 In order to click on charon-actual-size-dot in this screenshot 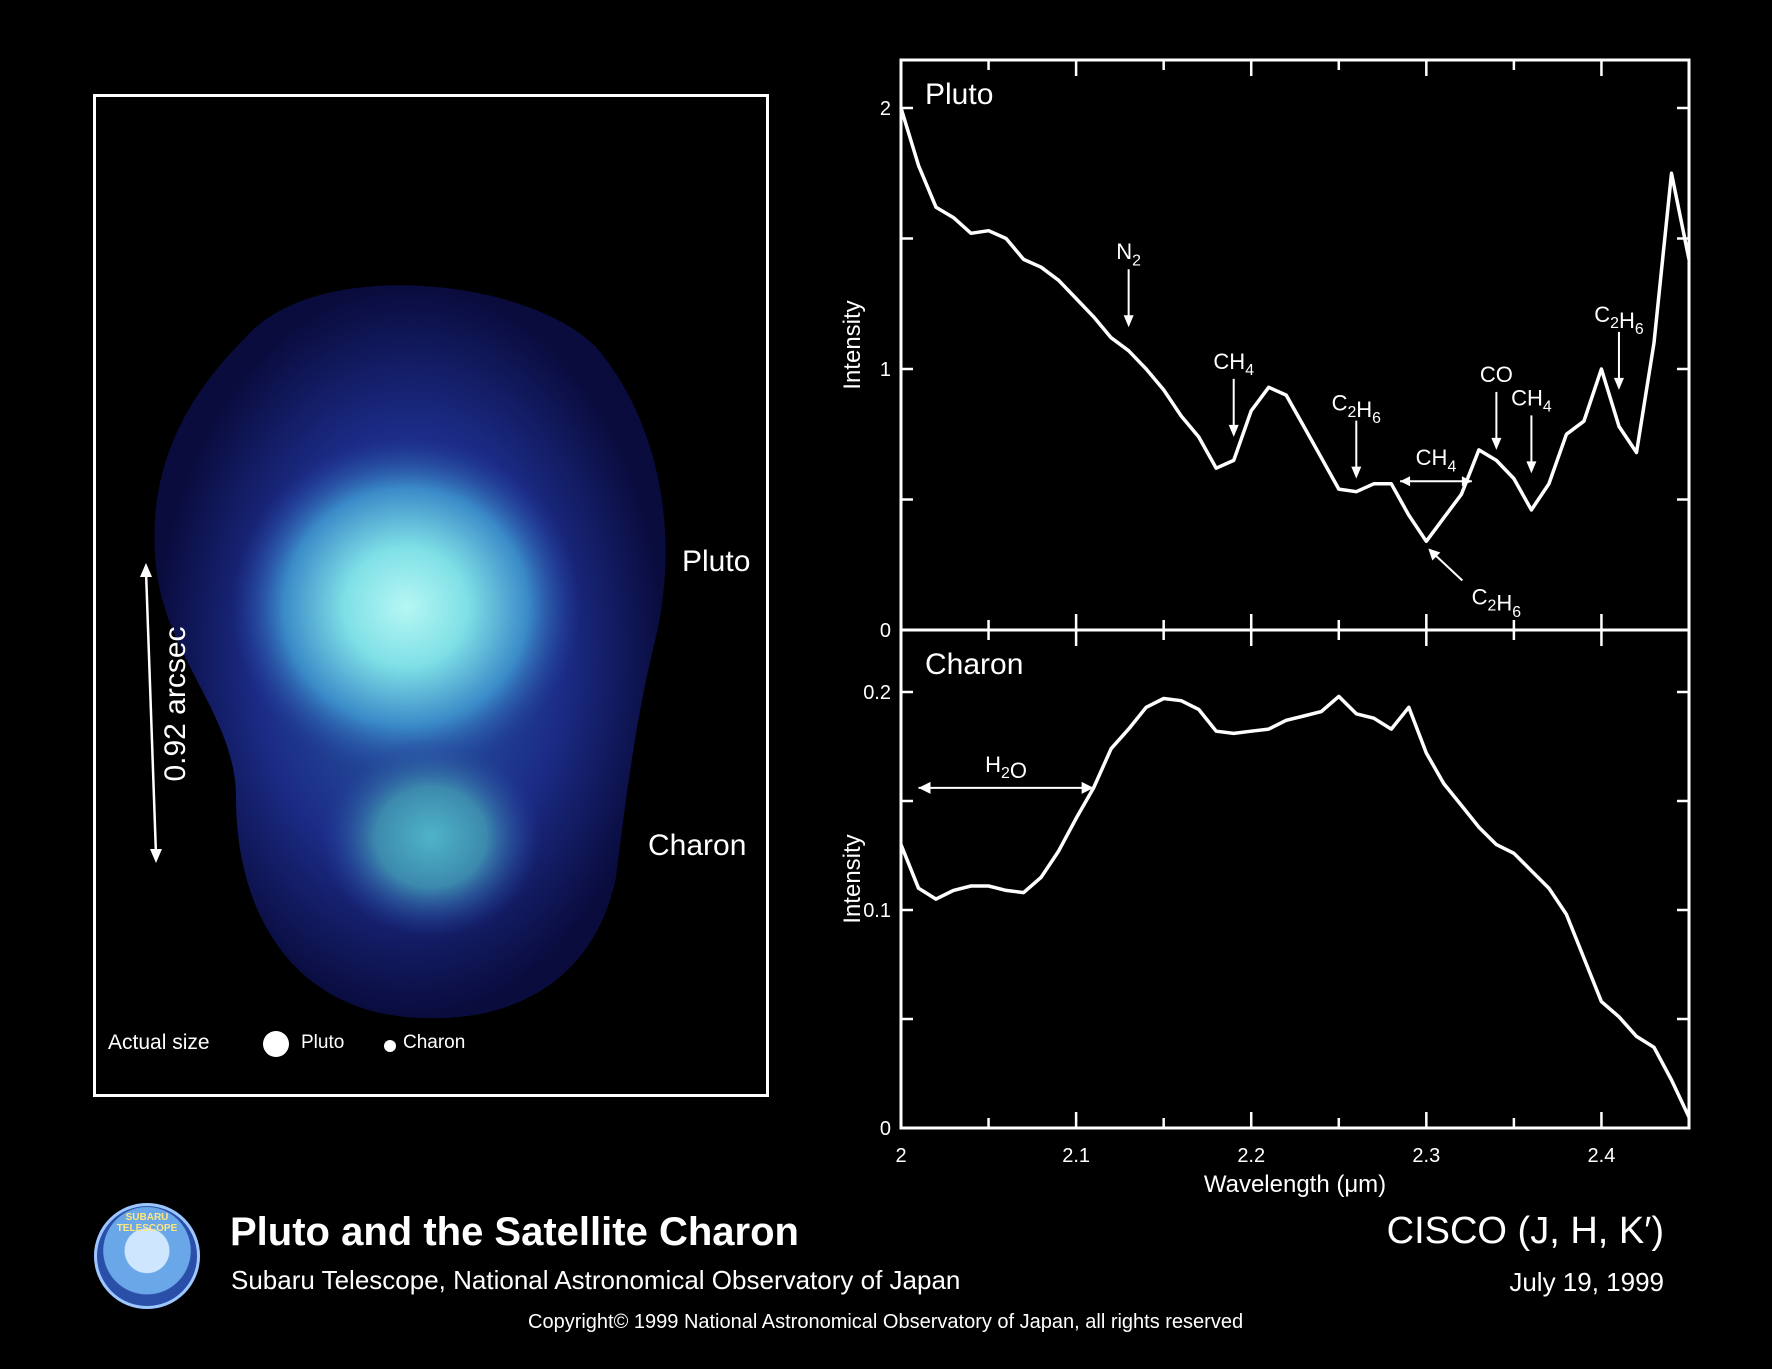, I will do `click(390, 1046)`.